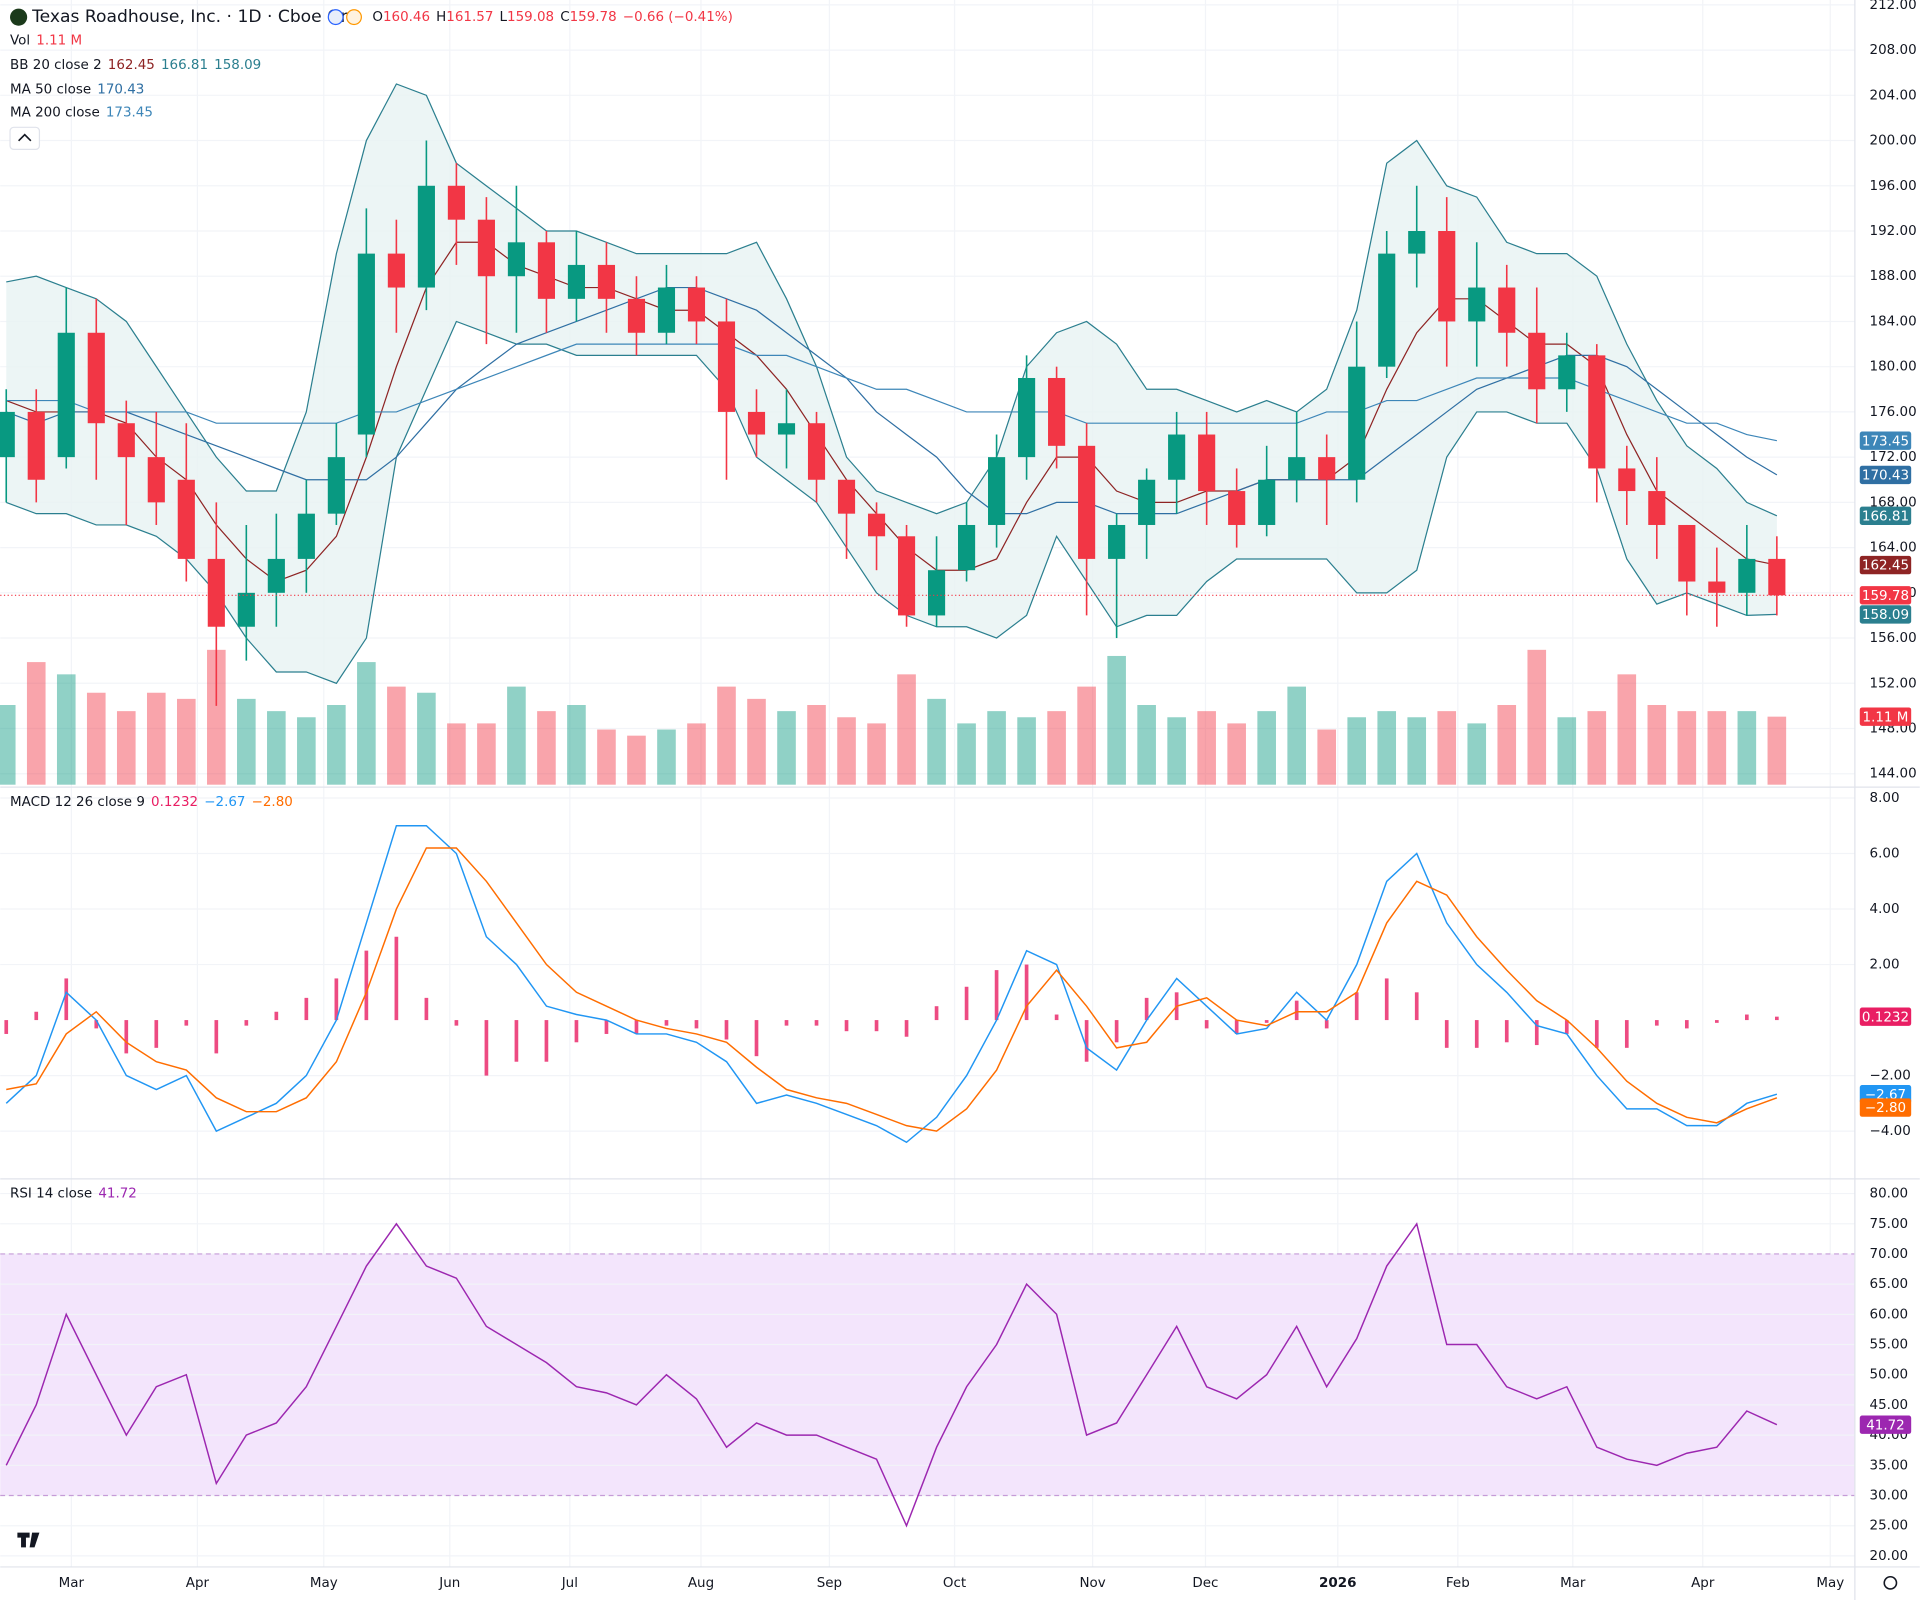 Image resolution: width=1920 pixels, height=1600 pixels. I want to click on axis-badge-label: −2.80, so click(1885, 1108).